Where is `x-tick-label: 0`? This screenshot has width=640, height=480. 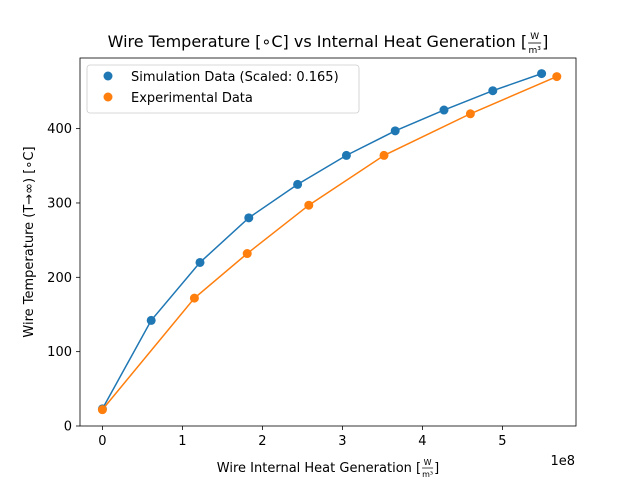 x-tick-label: 0 is located at coordinates (102, 441).